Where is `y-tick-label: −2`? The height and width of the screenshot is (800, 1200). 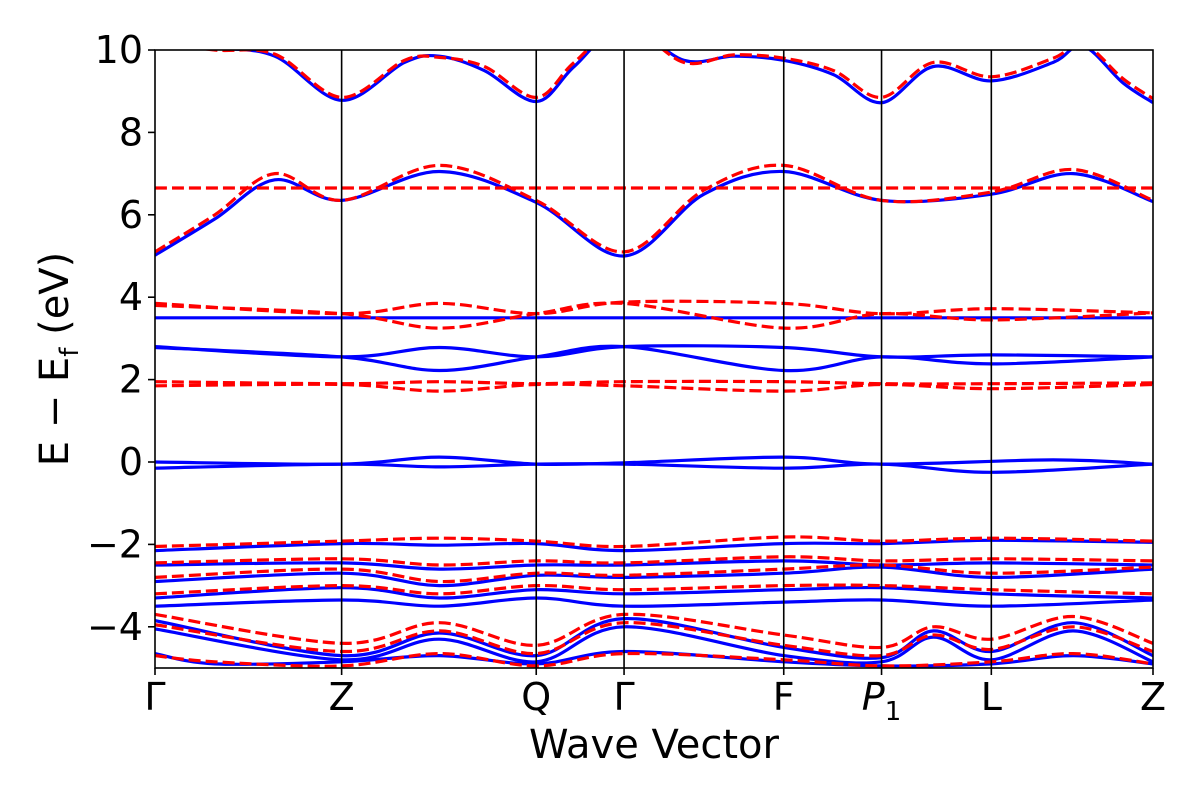 y-tick-label: −2 is located at coordinates (115, 544).